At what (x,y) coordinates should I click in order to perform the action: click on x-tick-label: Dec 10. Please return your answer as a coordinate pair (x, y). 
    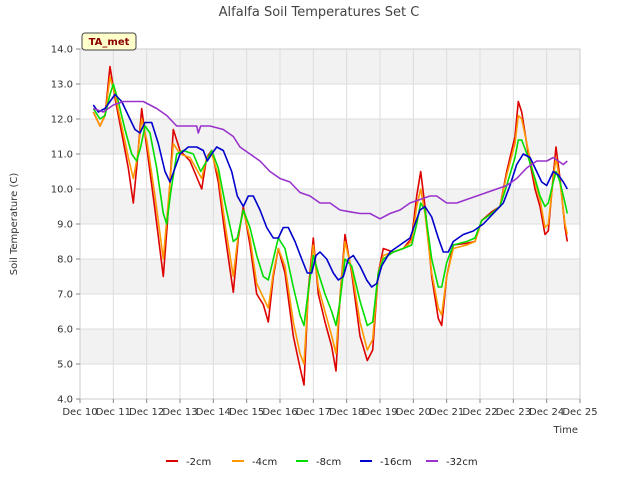
    Looking at the image, I should click on (79, 412).